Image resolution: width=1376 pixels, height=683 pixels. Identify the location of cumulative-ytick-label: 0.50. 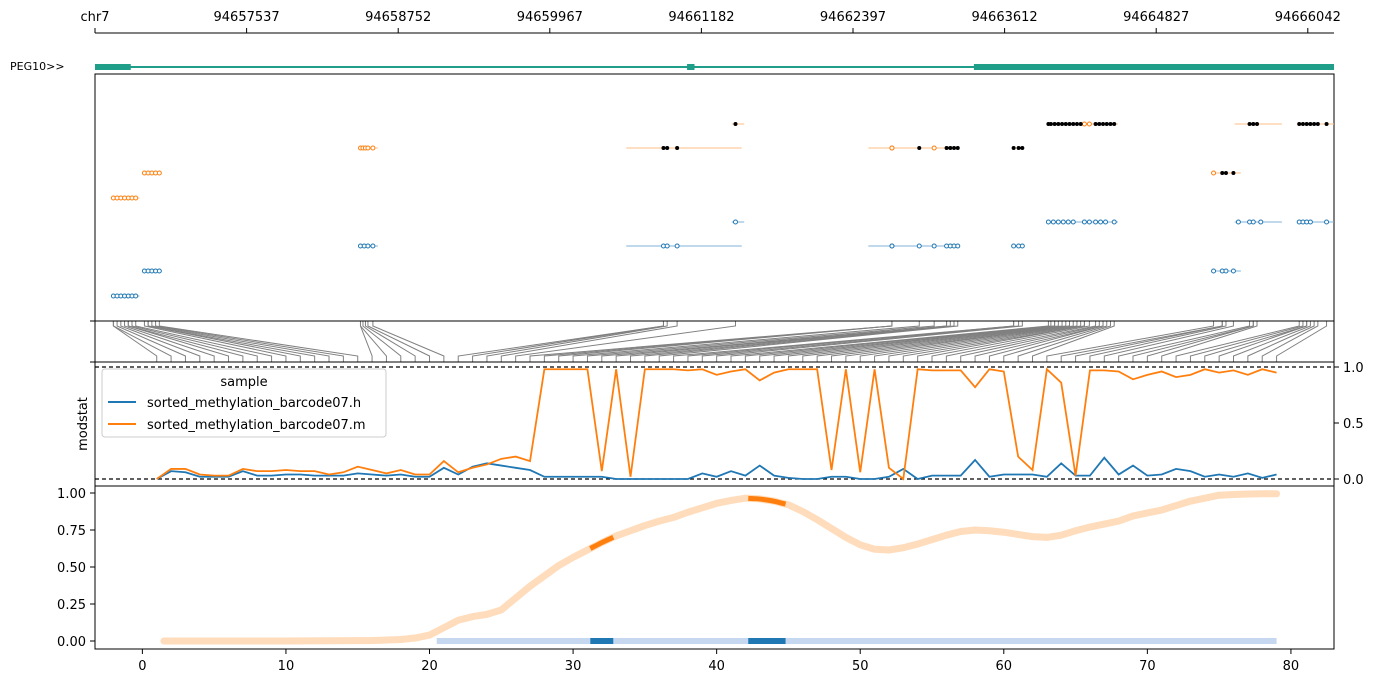
(71, 568).